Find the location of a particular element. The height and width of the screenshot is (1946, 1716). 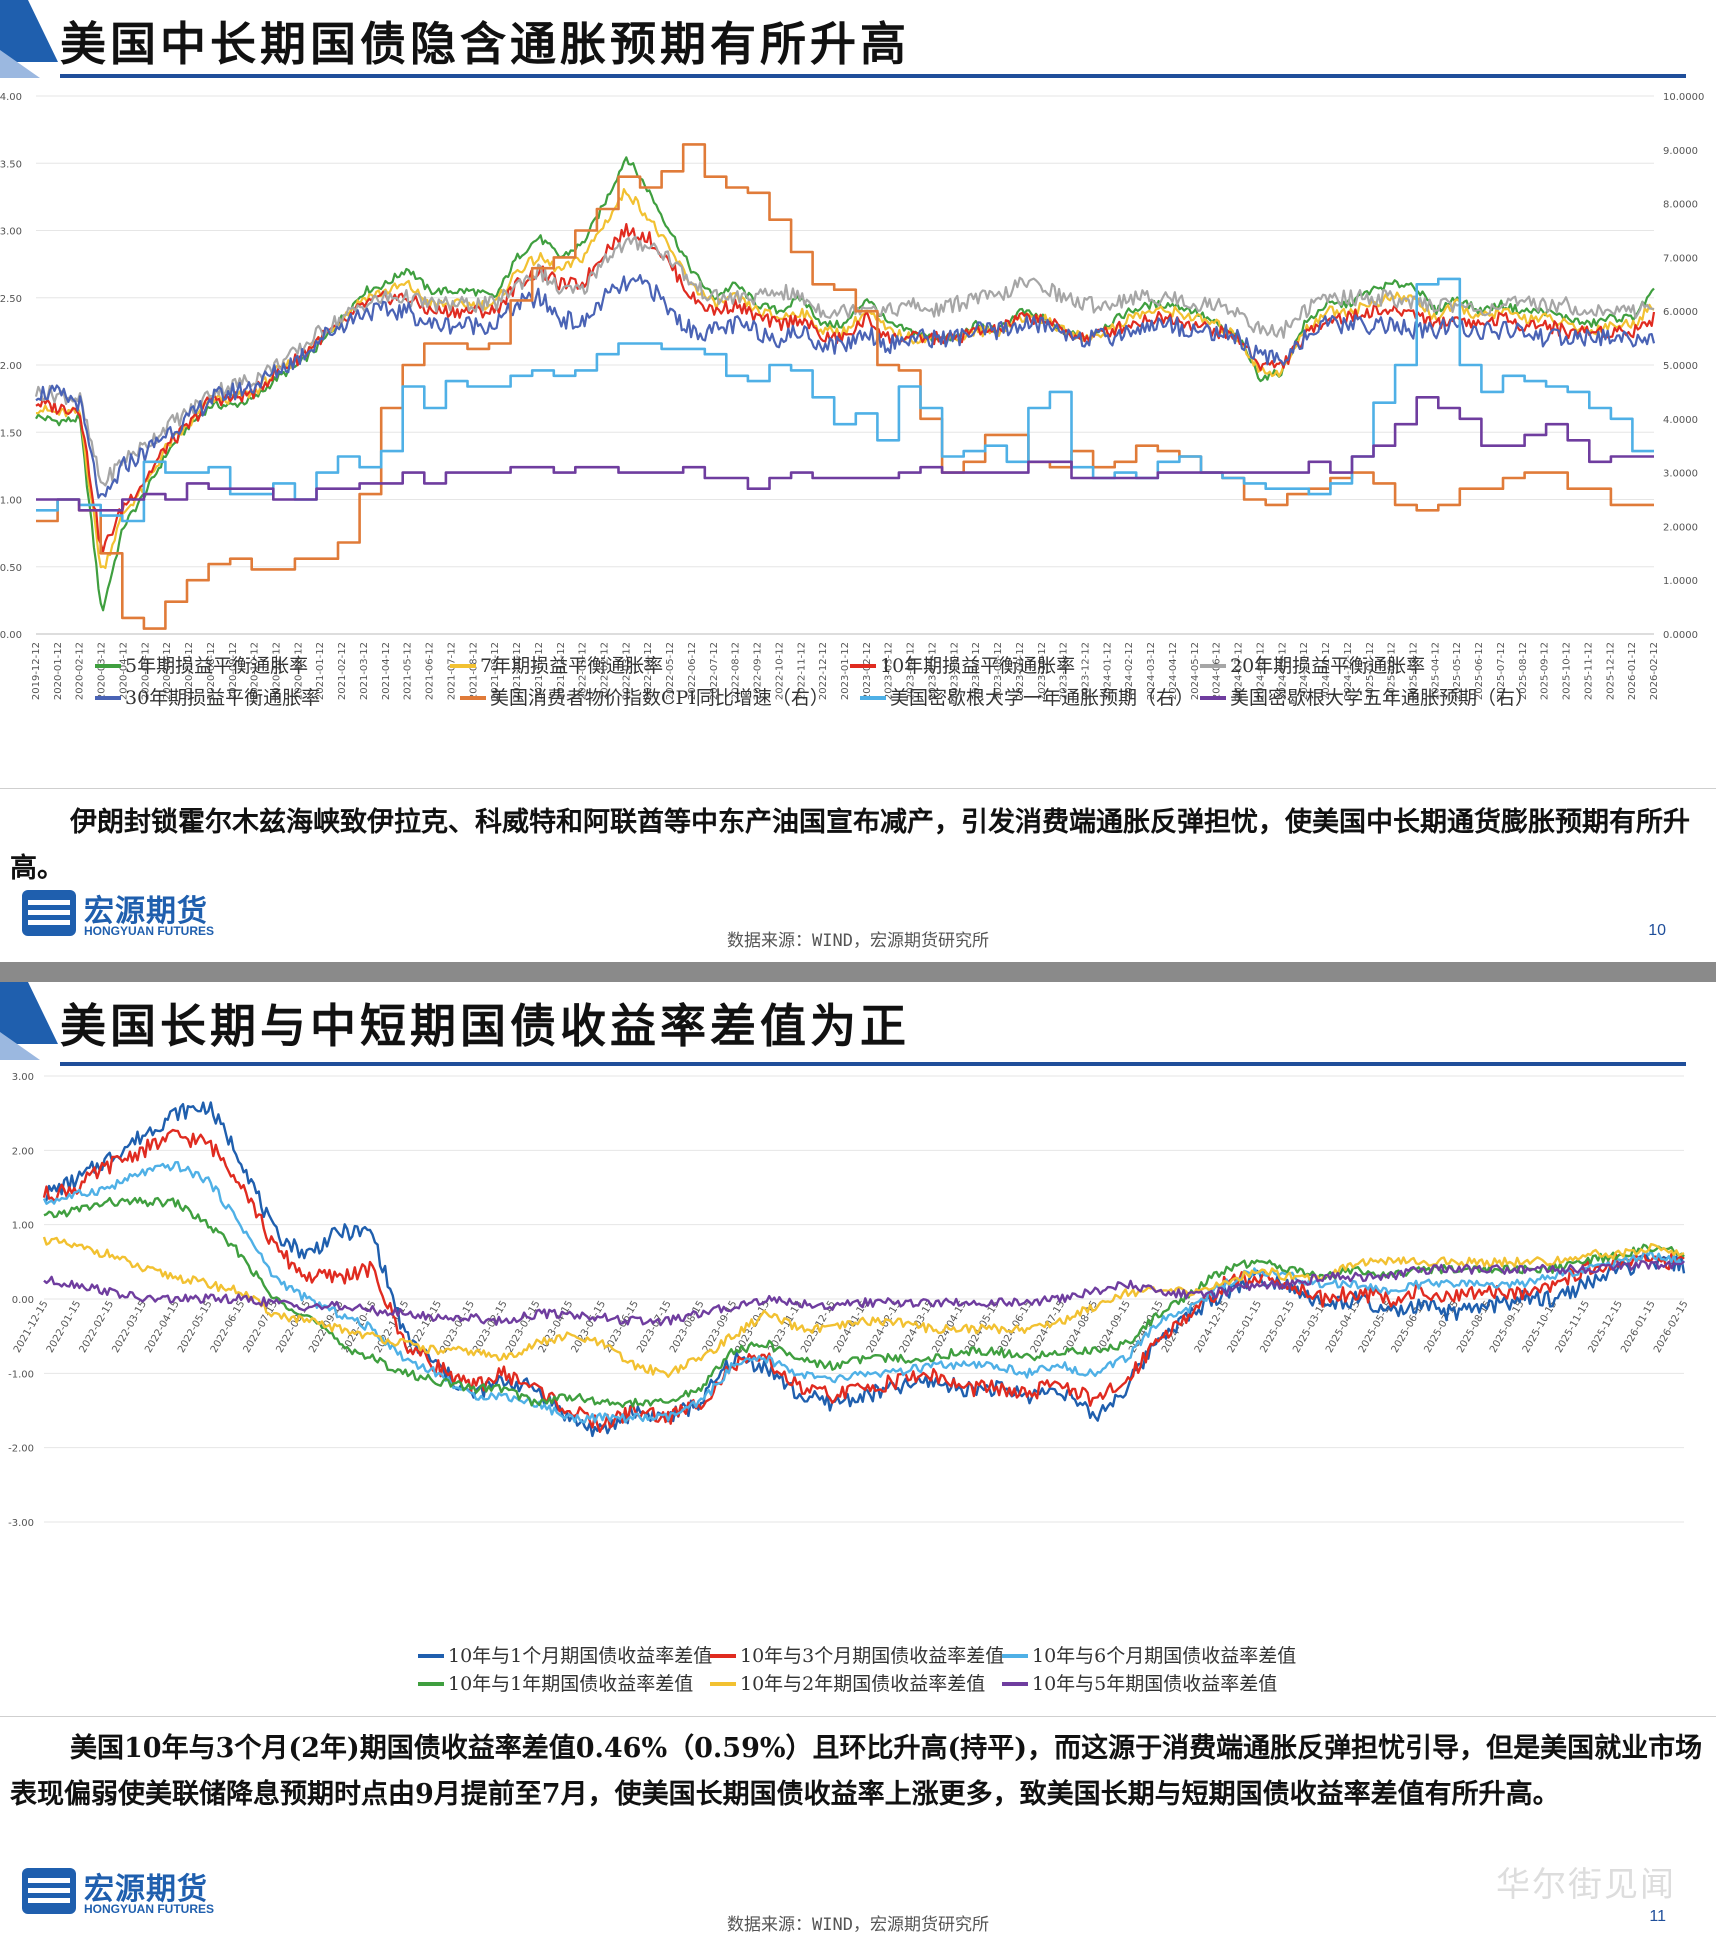

x-tick-label: 2025-03-15 is located at coordinates (1310, 1327).